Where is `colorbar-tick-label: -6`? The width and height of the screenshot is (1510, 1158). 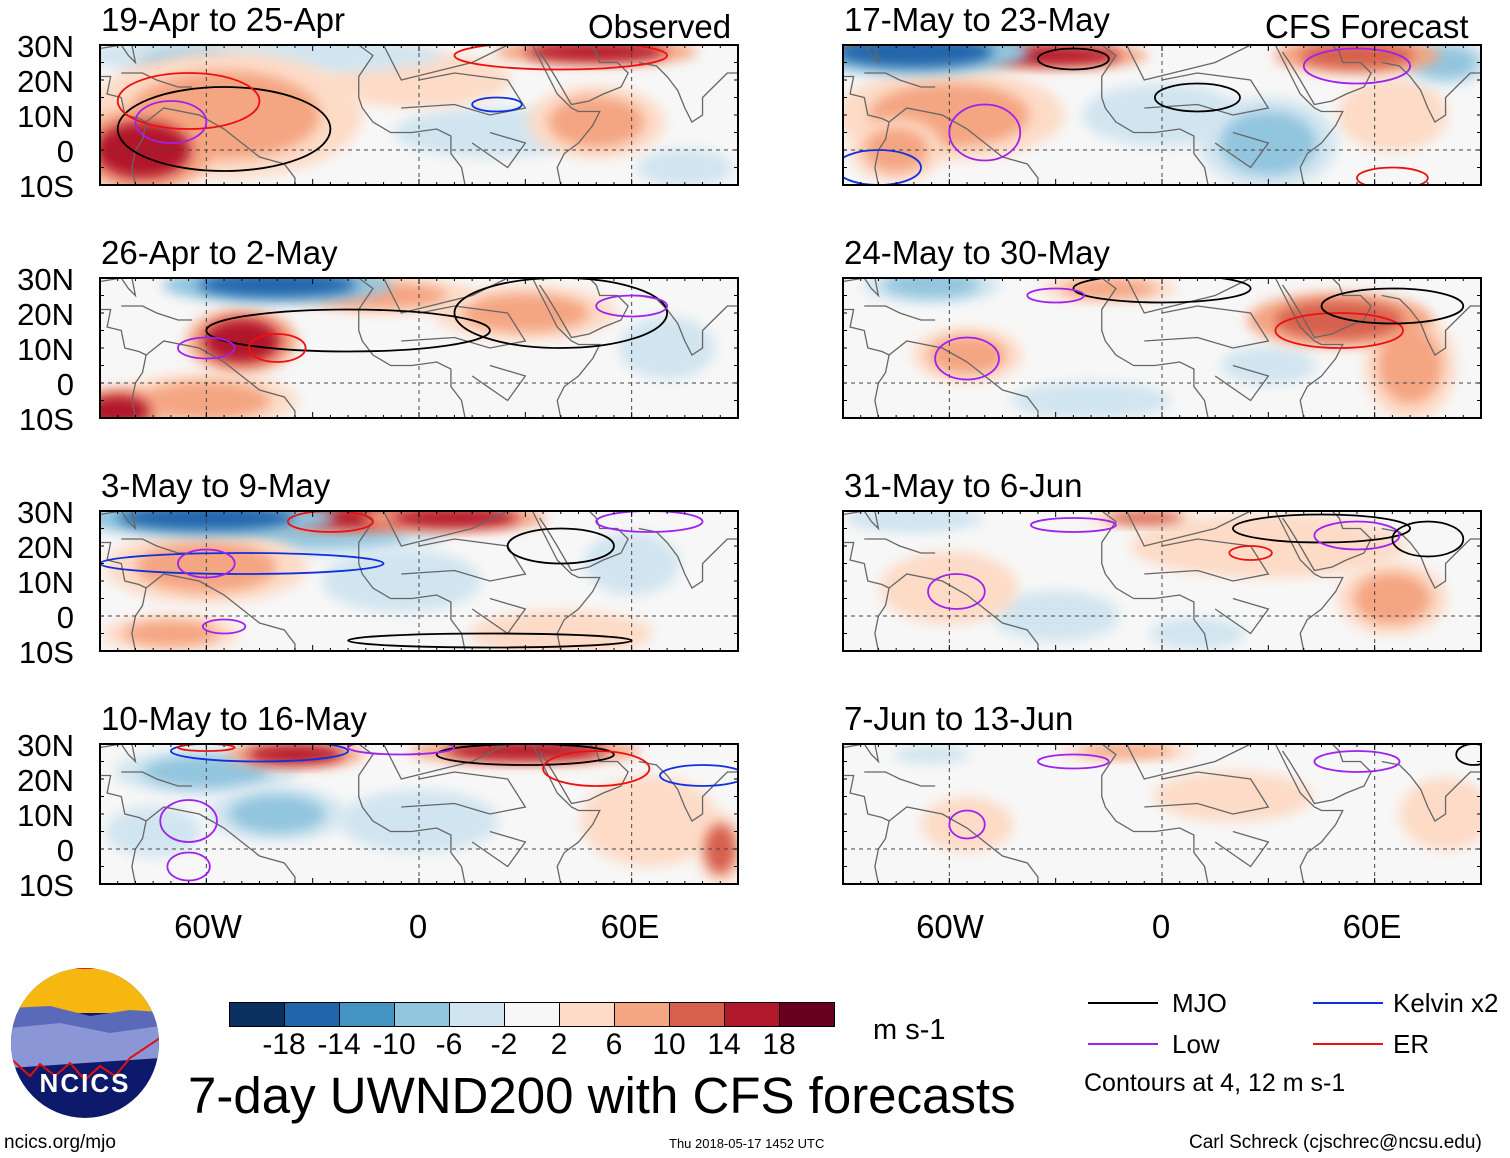
colorbar-tick-label: -6 is located at coordinates (449, 1044).